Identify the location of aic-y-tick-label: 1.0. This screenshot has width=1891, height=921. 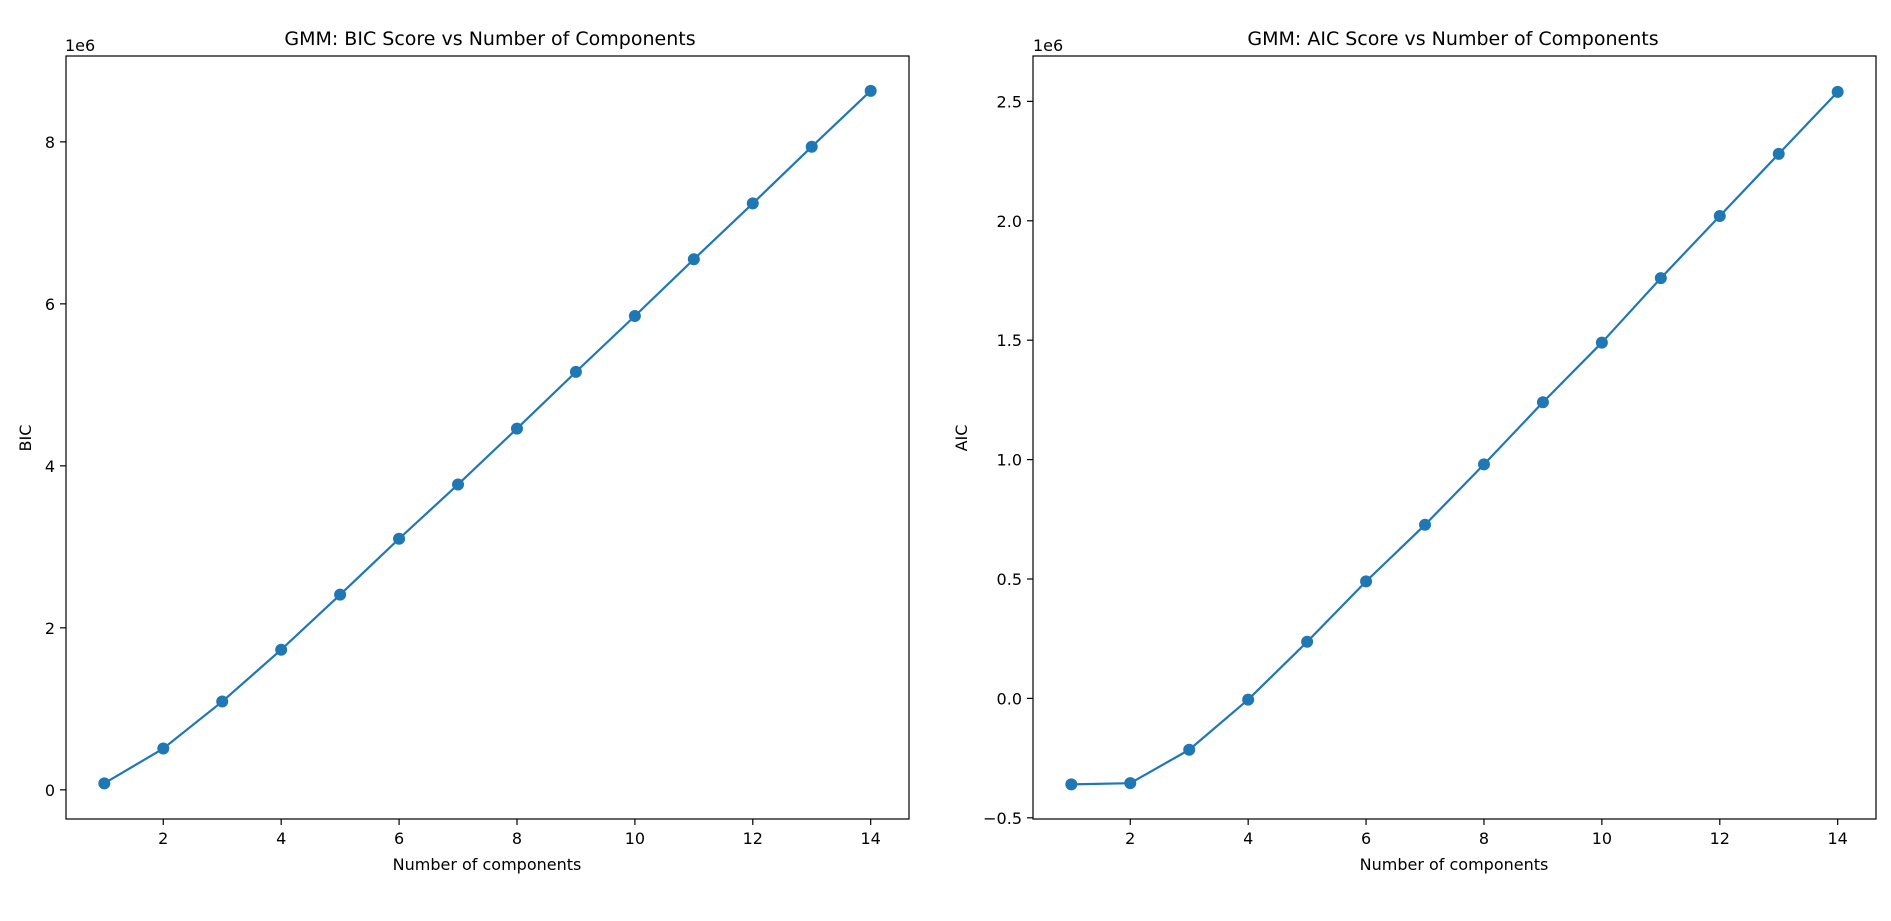
(1009, 460).